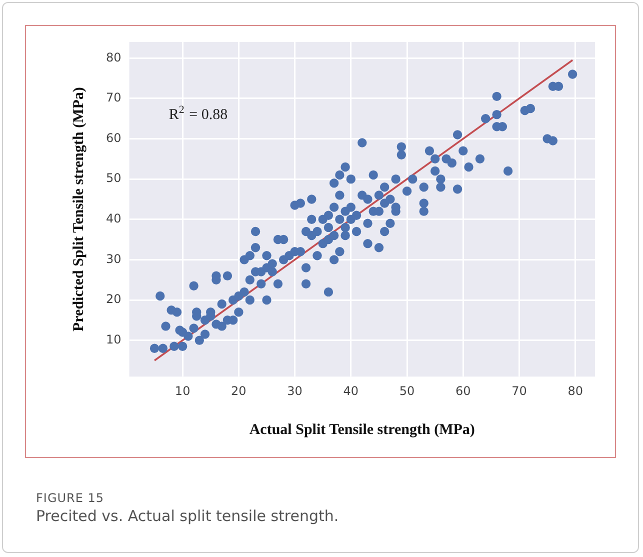  Describe the element at coordinates (114, 259) in the screenshot. I see `y-tick-label: 30` at that location.